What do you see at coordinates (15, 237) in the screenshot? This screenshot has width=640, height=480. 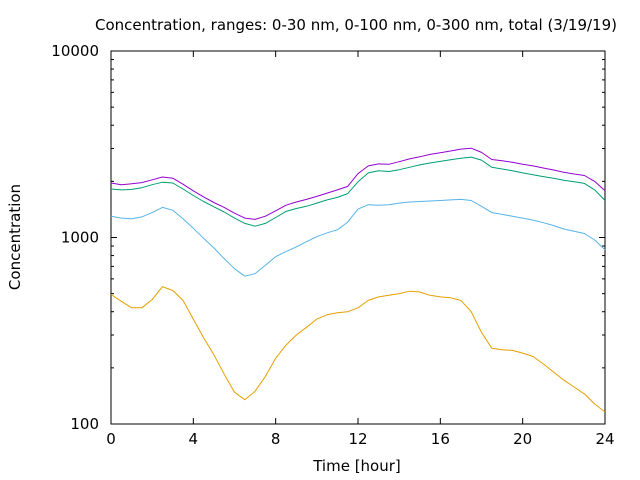 I see `y-axis-label: Concentration` at bounding box center [15, 237].